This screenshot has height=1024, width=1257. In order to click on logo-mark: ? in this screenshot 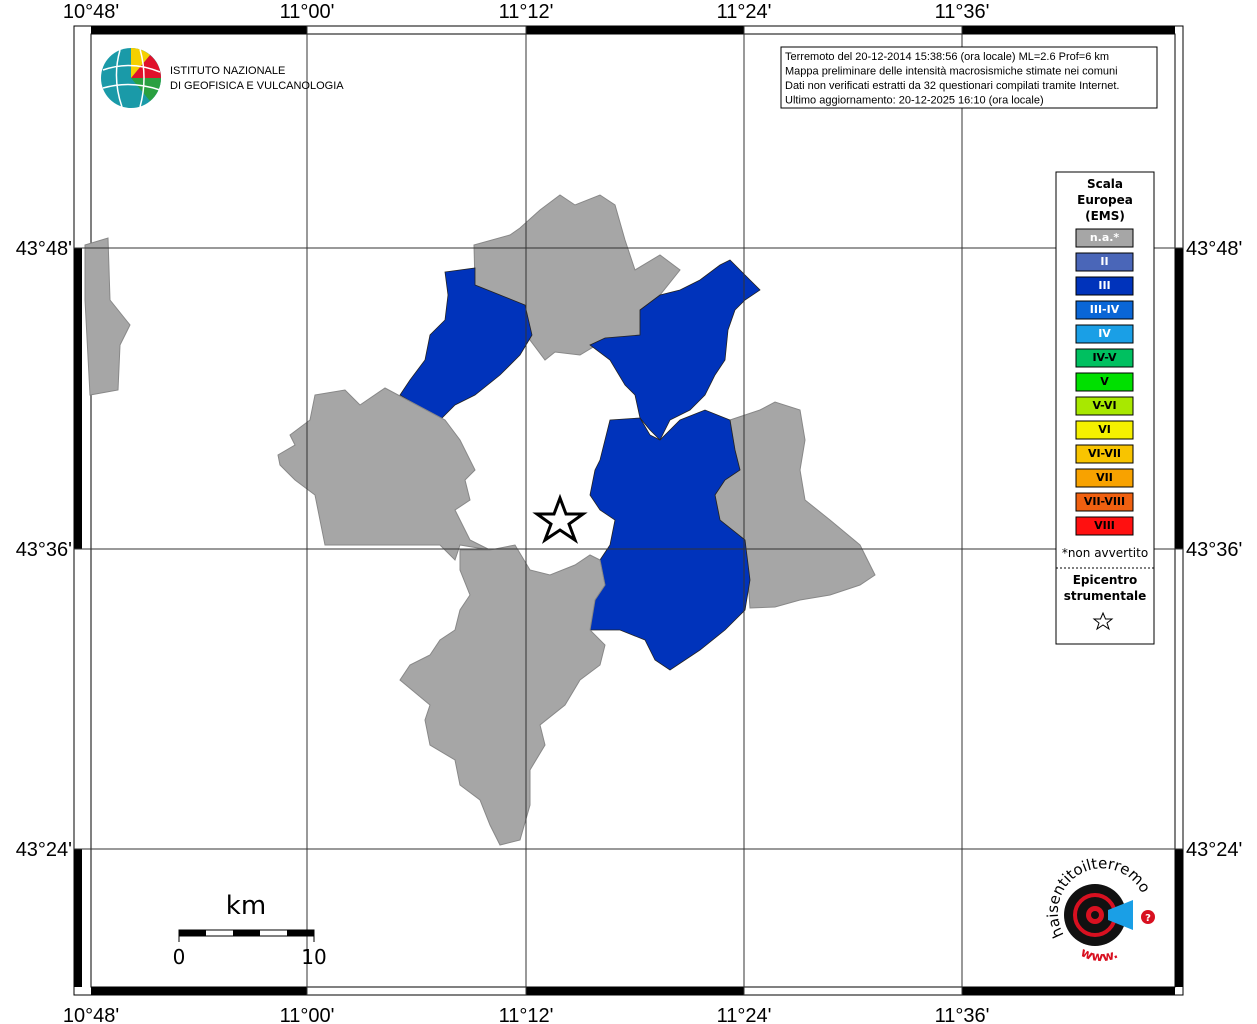, I will do `click(1148, 918)`.